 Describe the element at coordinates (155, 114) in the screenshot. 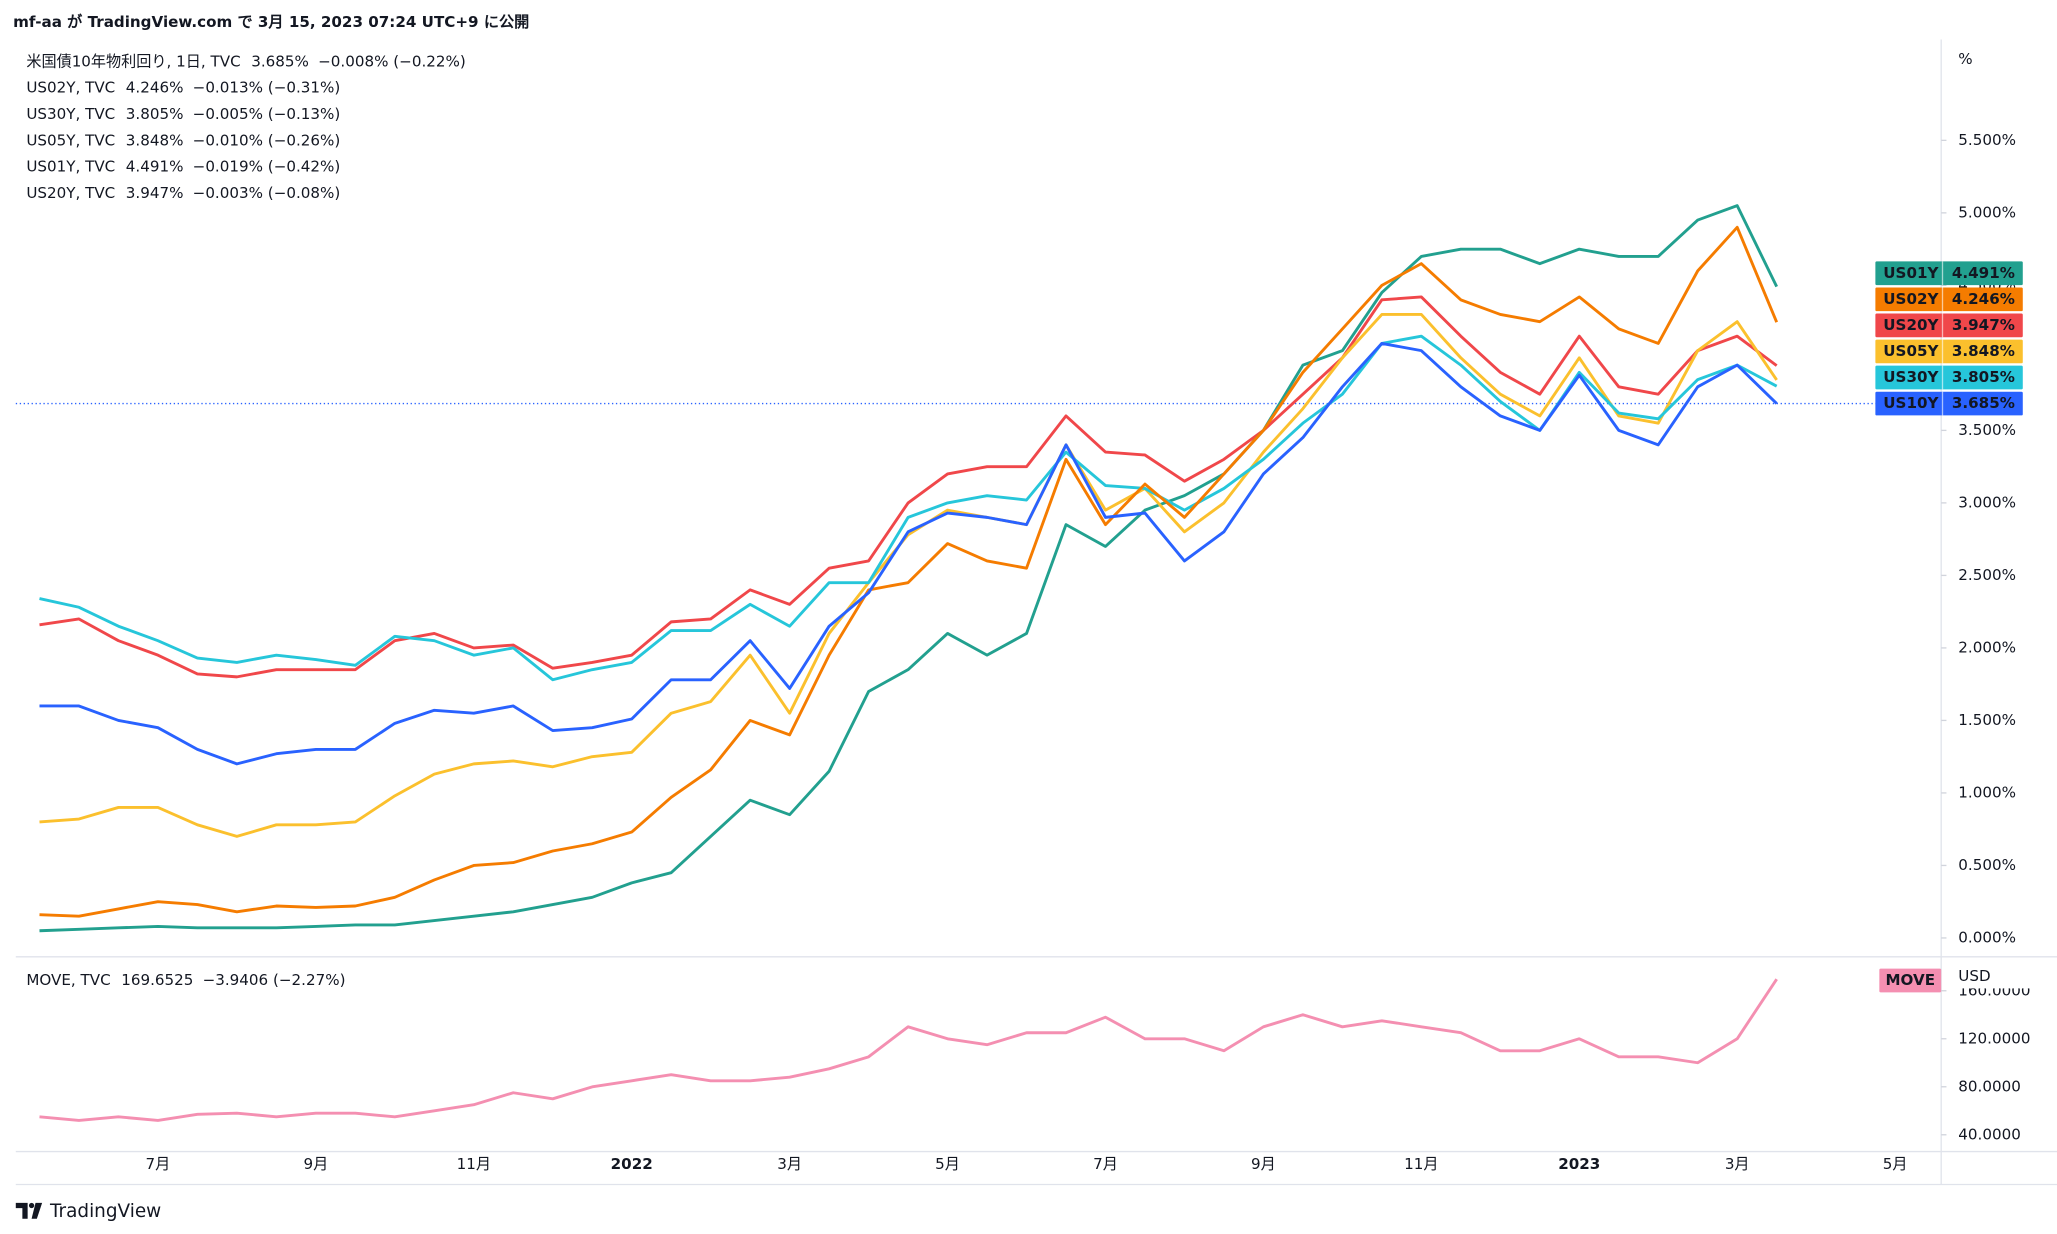

I see `legend-last: 3.805%` at that location.